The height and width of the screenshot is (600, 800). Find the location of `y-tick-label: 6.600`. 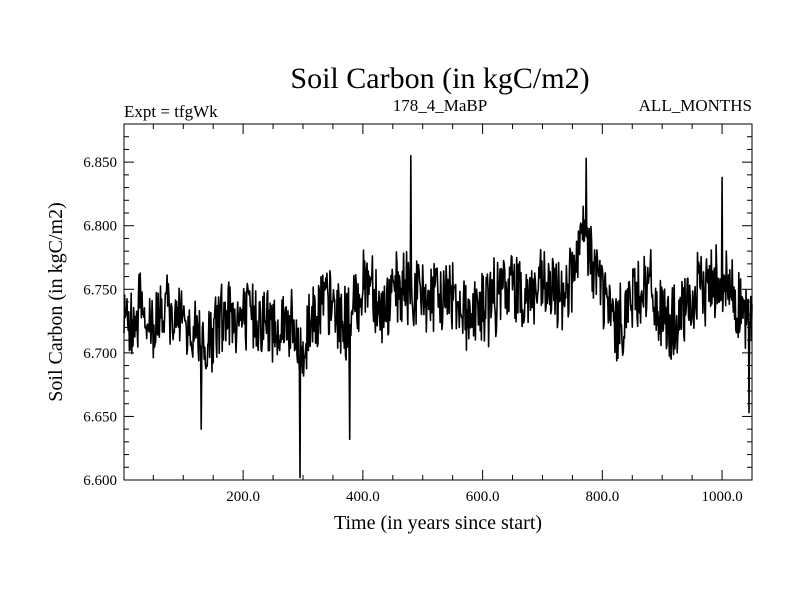

y-tick-label: 6.600 is located at coordinates (100, 481).